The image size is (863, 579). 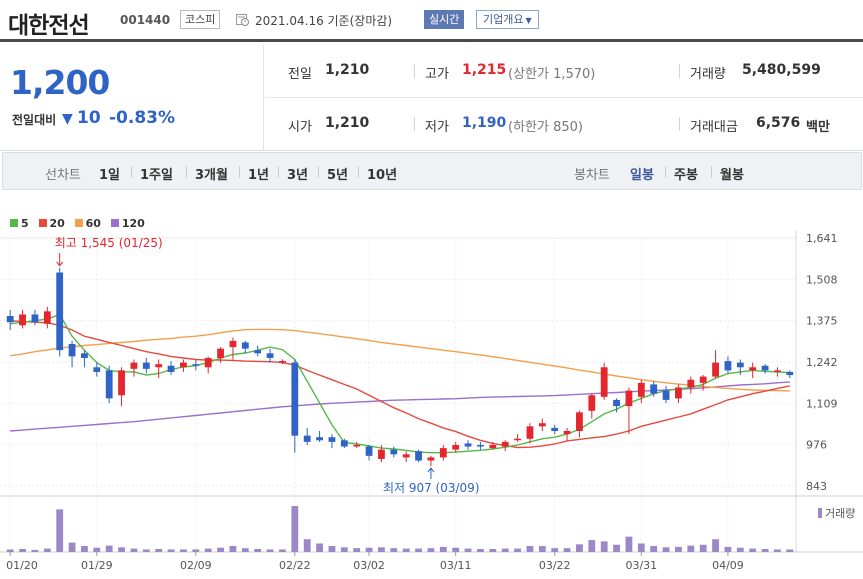 I want to click on high-label: 고가, so click(x=437, y=74).